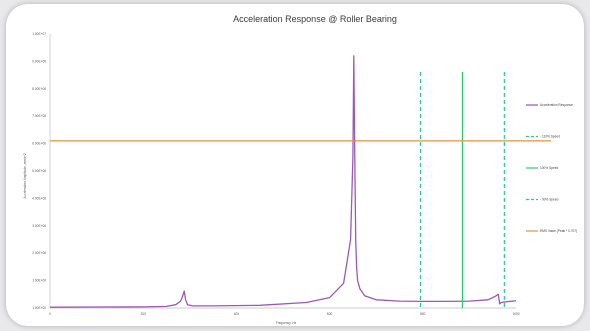 Image resolution: width=590 pixels, height=331 pixels. I want to click on x-tick-label: 600, so click(330, 314).